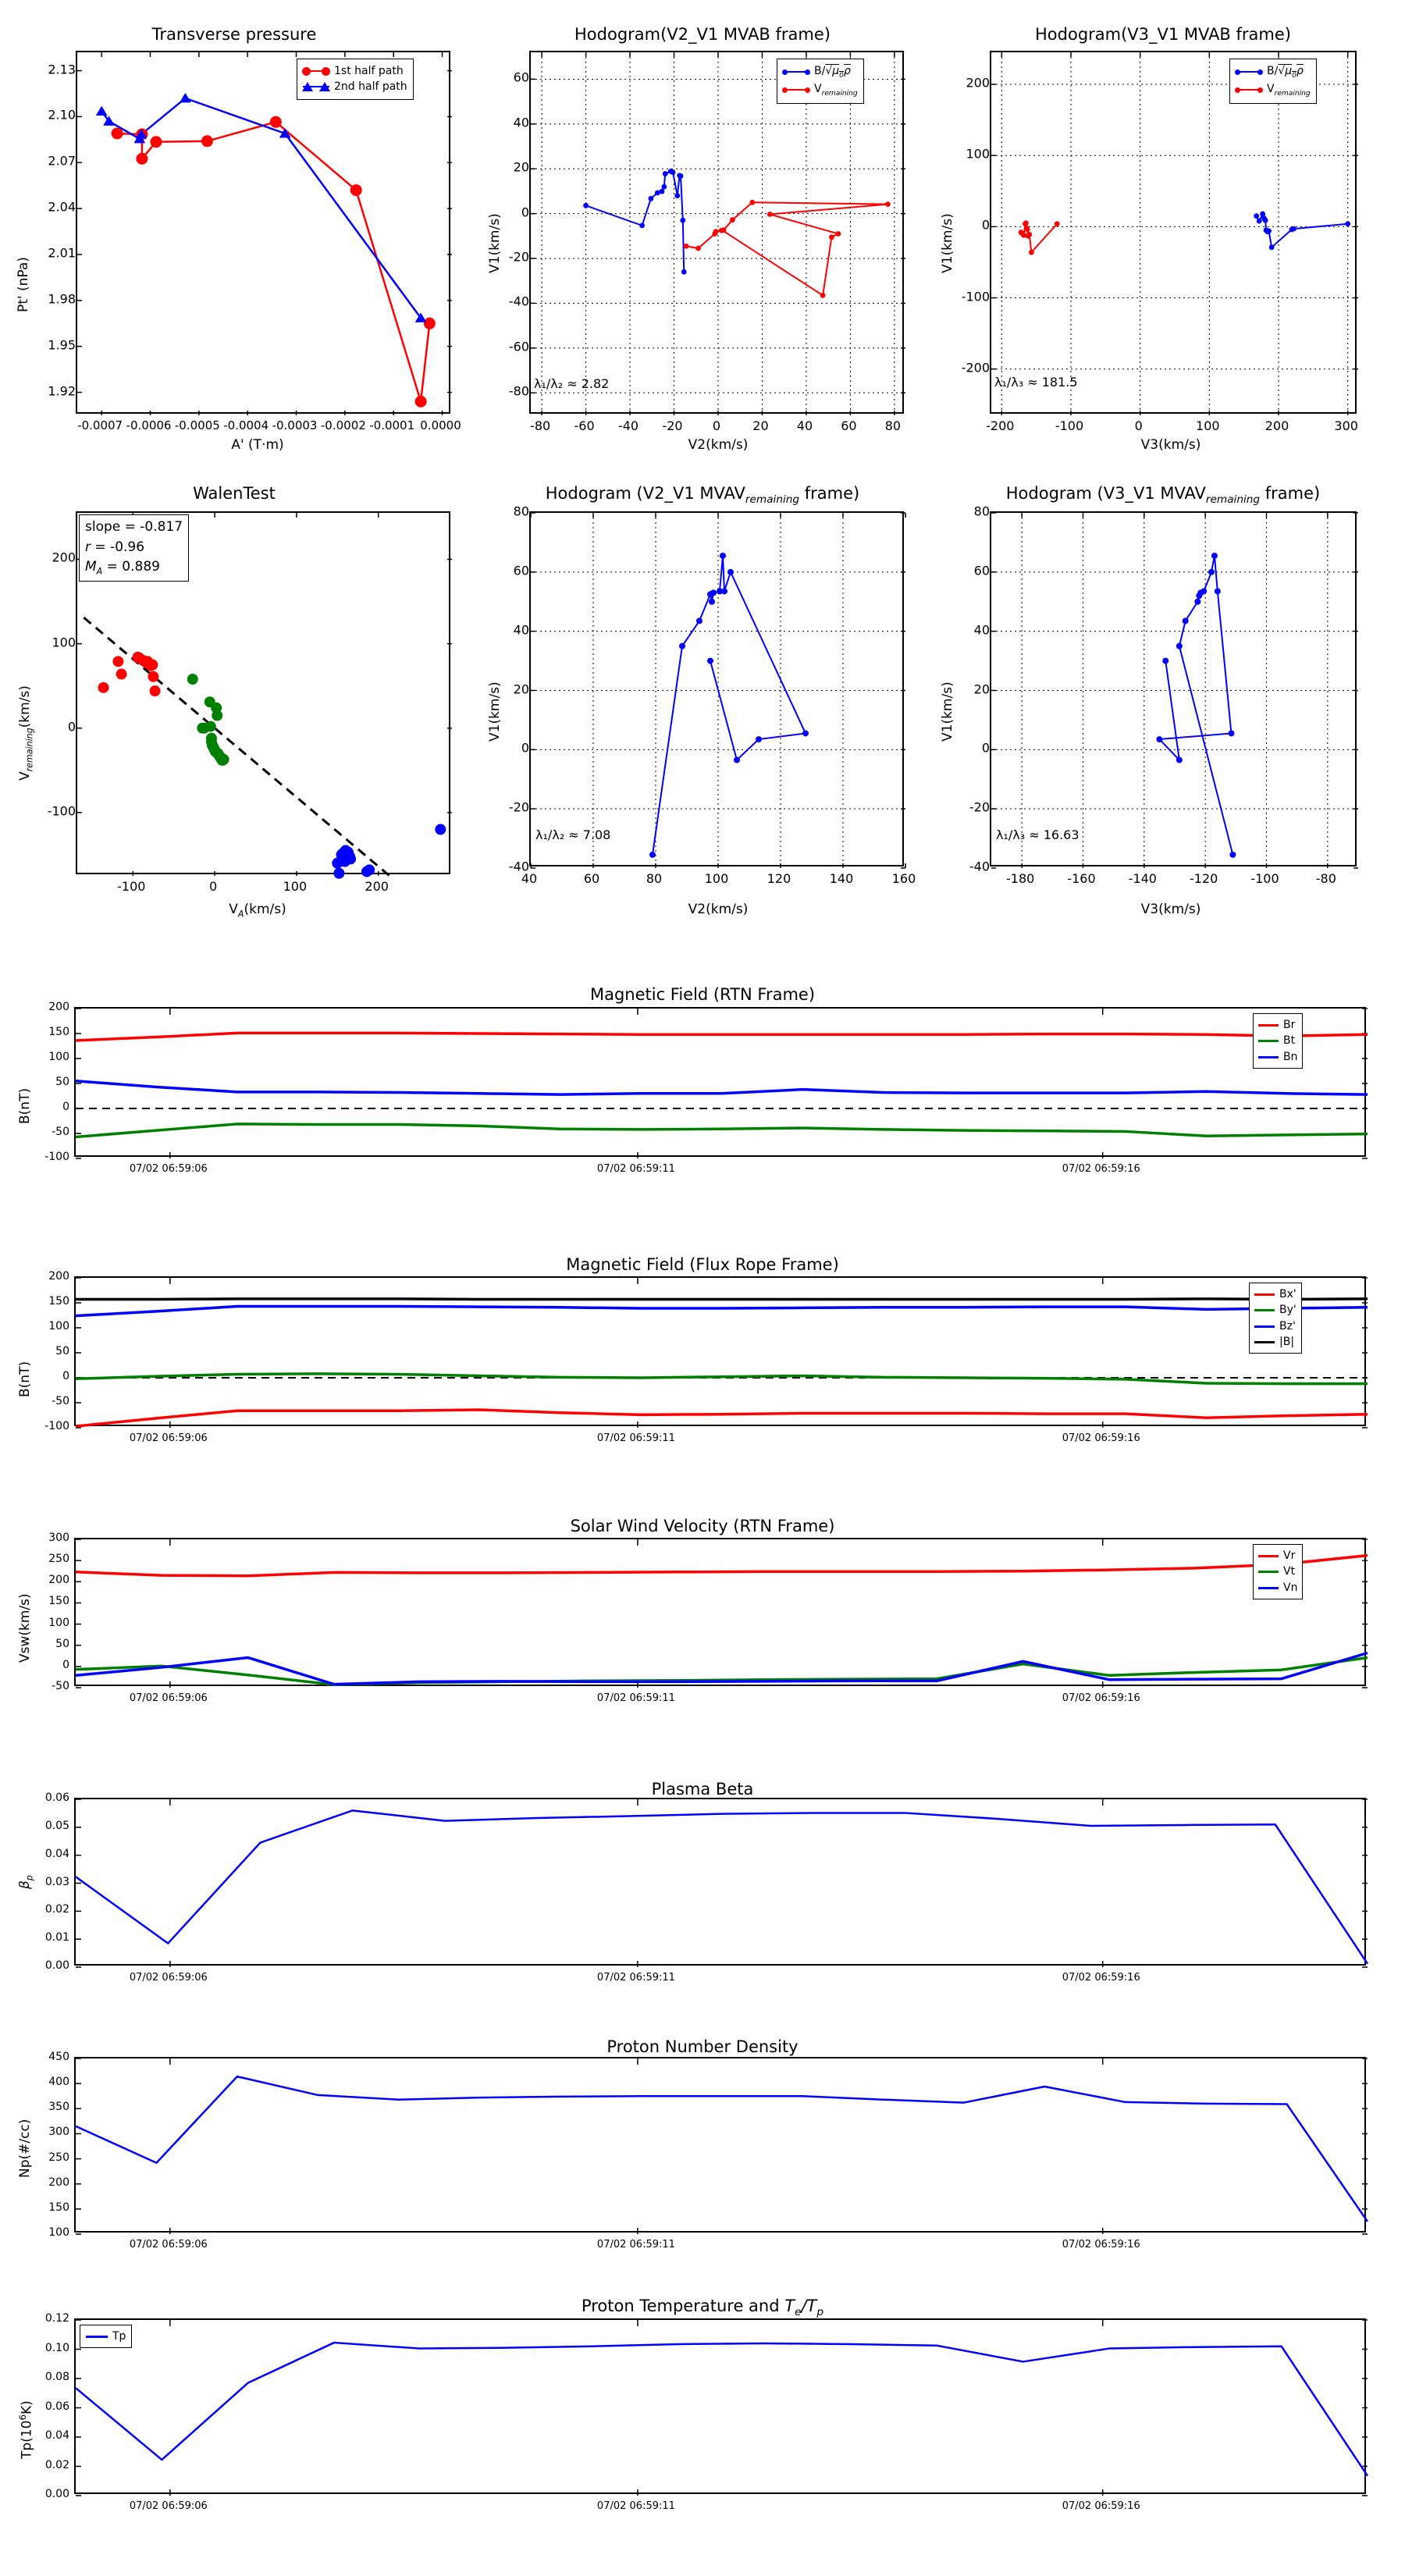 The height and width of the screenshot is (2576, 1405). Describe the element at coordinates (703, 1789) in the screenshot. I see `panel-title: Plasma Beta` at that location.